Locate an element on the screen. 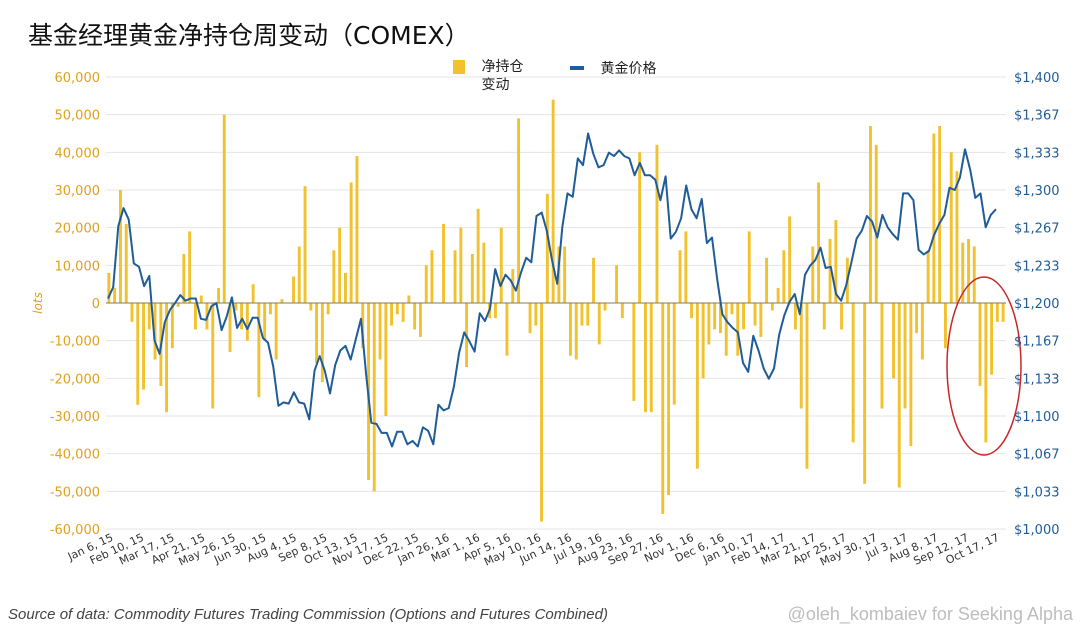  y2-tick-label: $1,400 is located at coordinates (1037, 78).